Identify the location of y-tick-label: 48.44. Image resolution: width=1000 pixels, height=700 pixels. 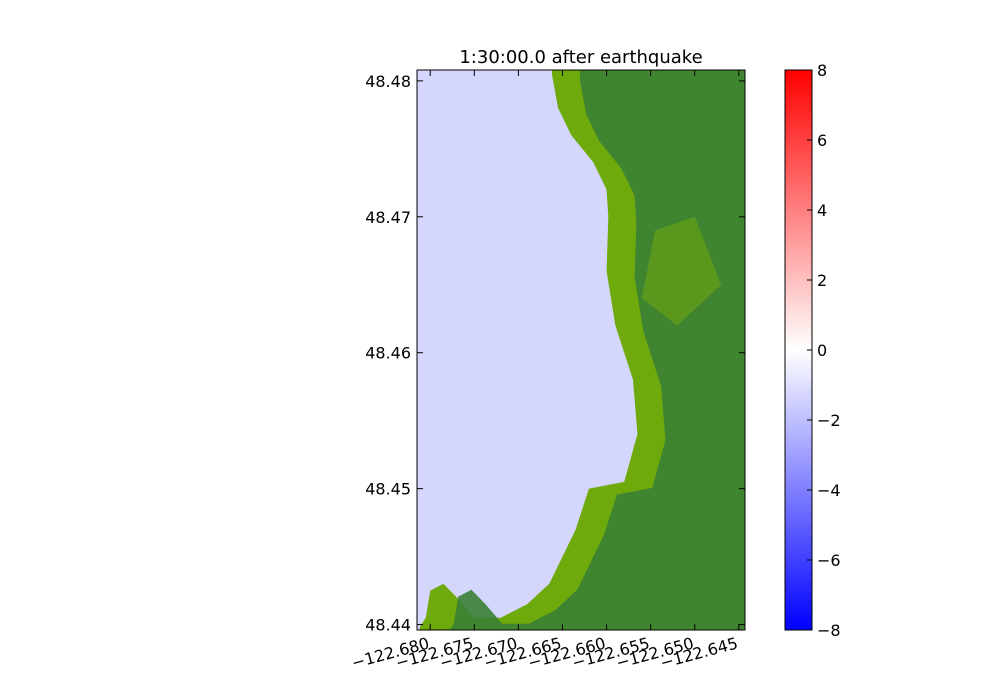
(388, 625).